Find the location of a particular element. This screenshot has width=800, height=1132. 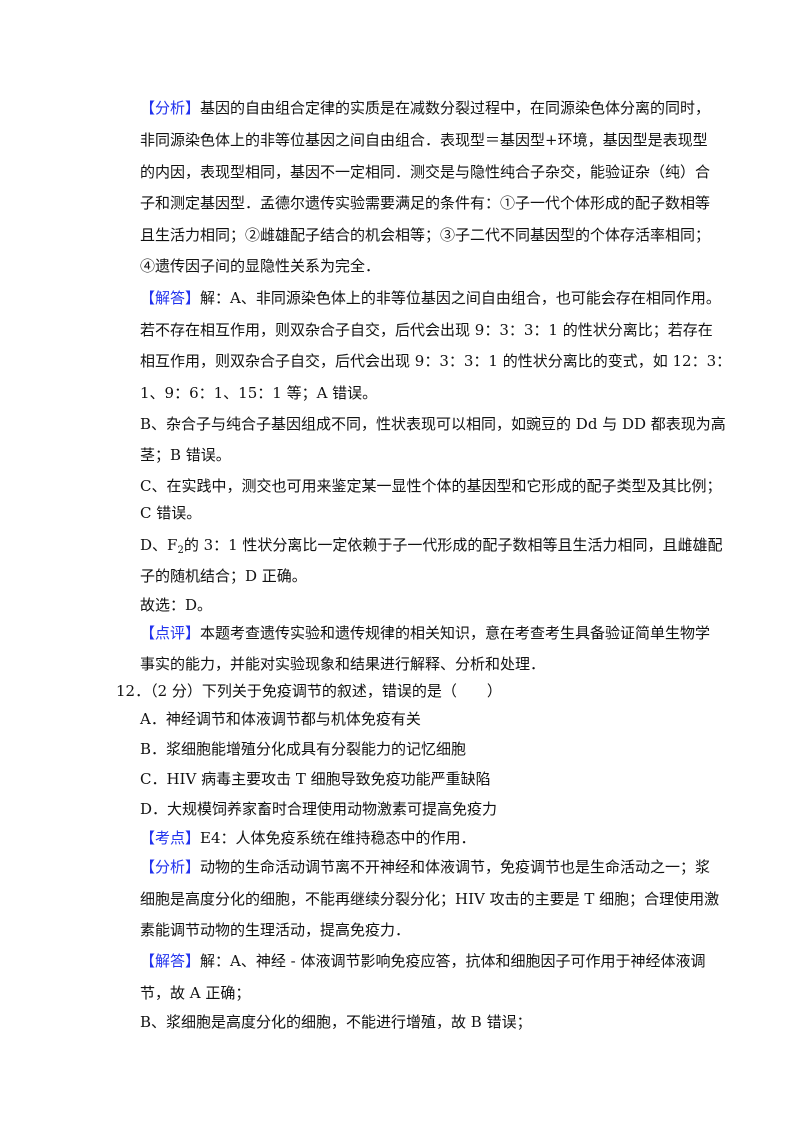

text-line: 【点评】本题考查遗传实验和遗传规律的相关知识，意在考查考生具备验证简单生物学 is located at coordinates (425, 633).